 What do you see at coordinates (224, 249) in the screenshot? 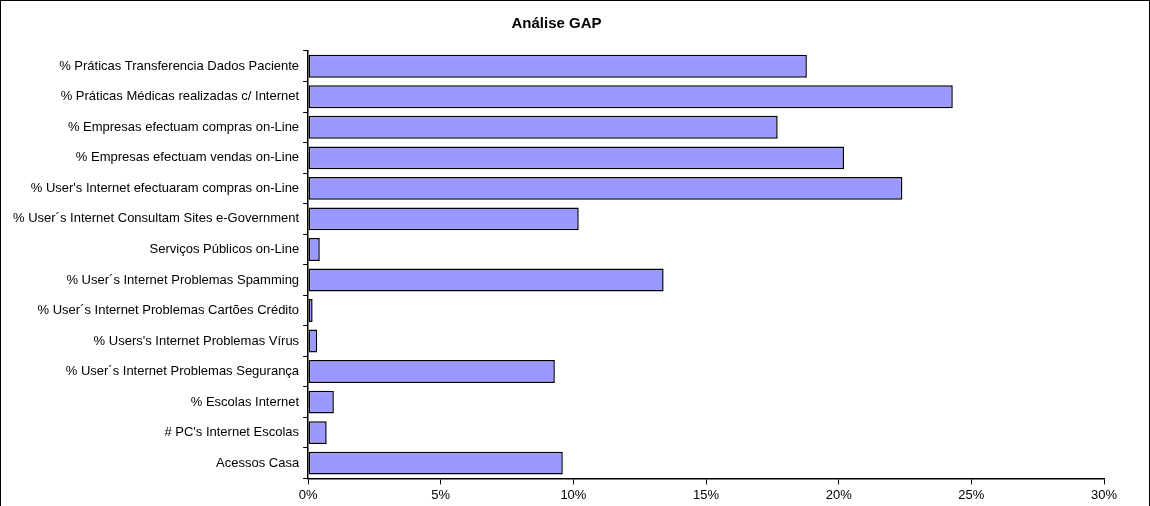
I see `y-tick-label: Serviços Públicos on-Line` at bounding box center [224, 249].